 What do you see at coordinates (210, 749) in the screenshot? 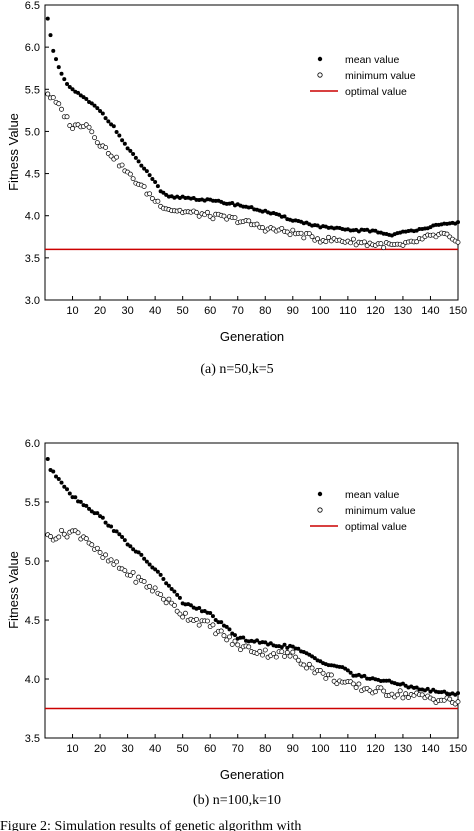
I see `x-tick-label: 60` at bounding box center [210, 749].